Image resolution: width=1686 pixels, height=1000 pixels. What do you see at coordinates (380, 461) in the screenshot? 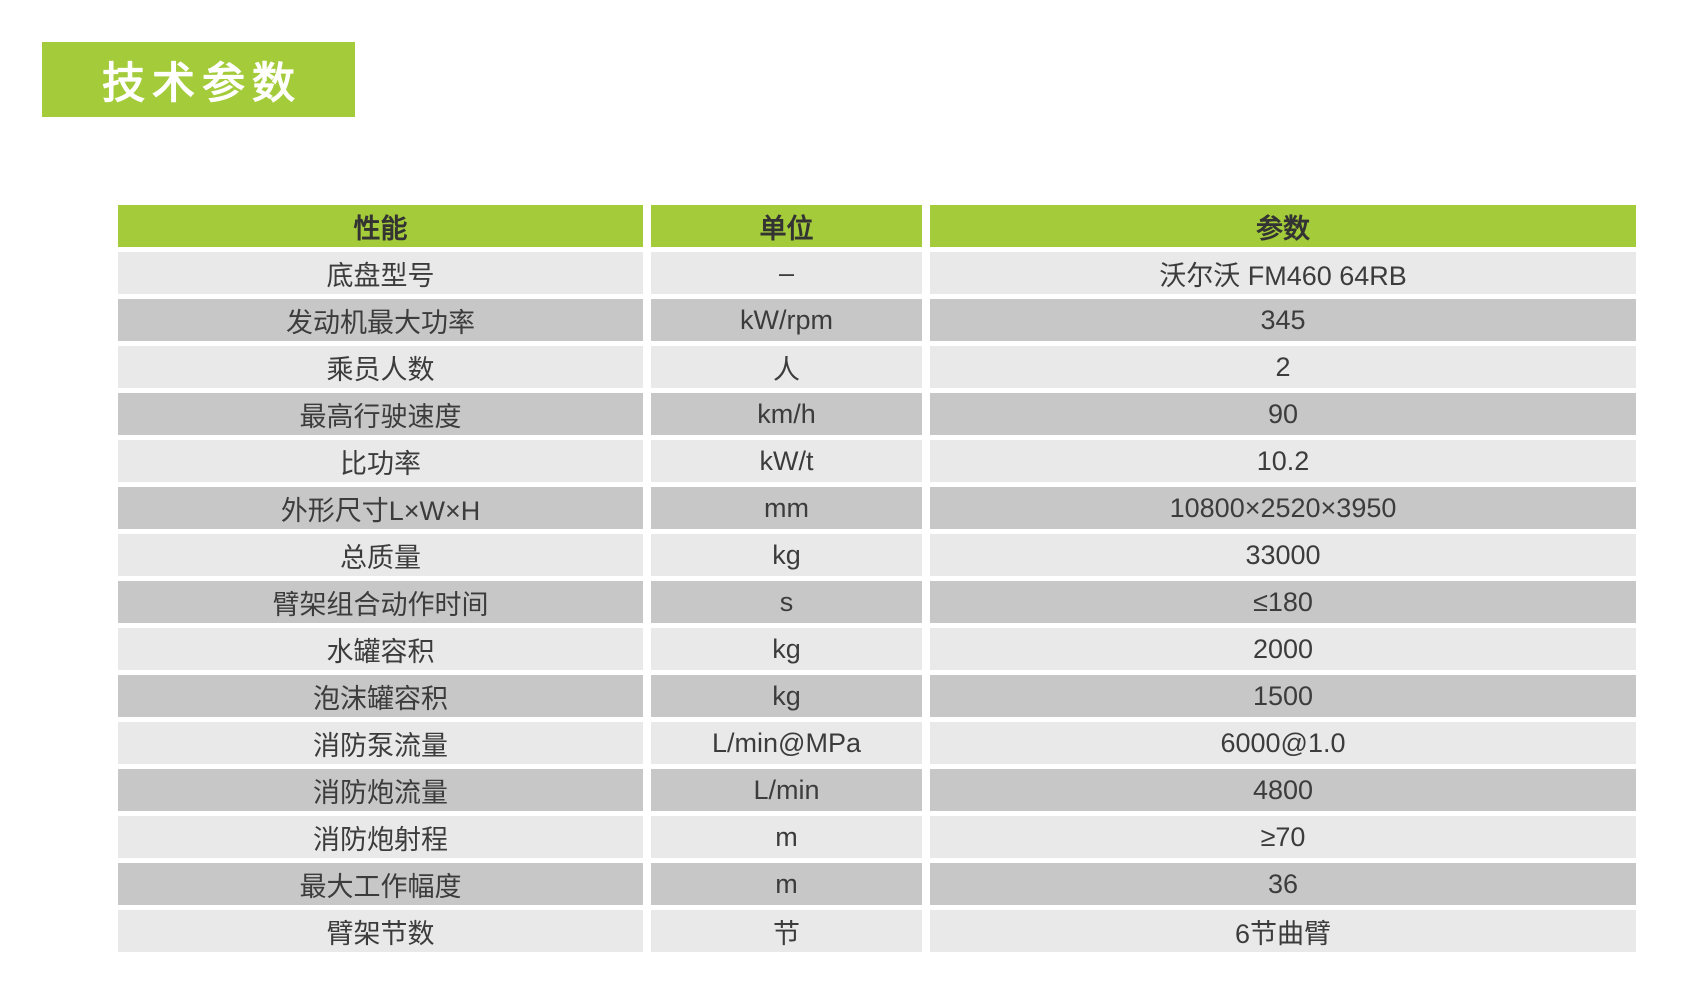
I see `spec-name-cell: 比功率` at bounding box center [380, 461].